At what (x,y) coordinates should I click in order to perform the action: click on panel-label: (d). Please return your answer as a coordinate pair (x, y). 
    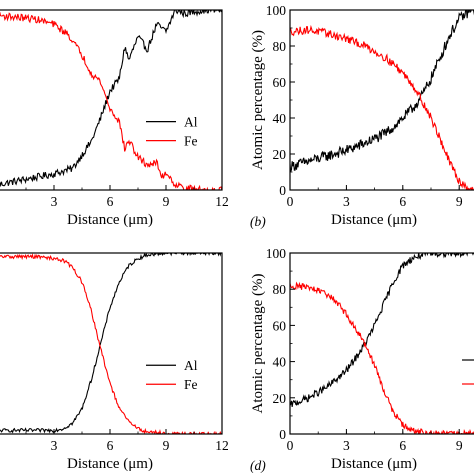
    Looking at the image, I should click on (258, 465).